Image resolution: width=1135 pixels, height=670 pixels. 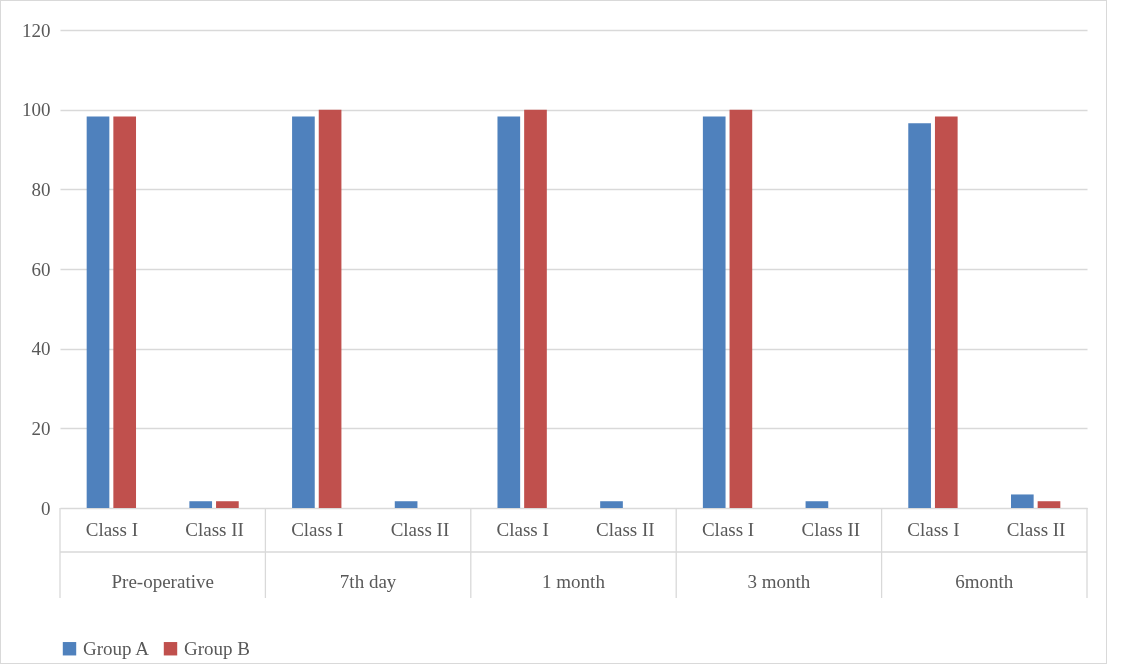 I want to click on y-tick-label: 60, so click(x=41, y=269).